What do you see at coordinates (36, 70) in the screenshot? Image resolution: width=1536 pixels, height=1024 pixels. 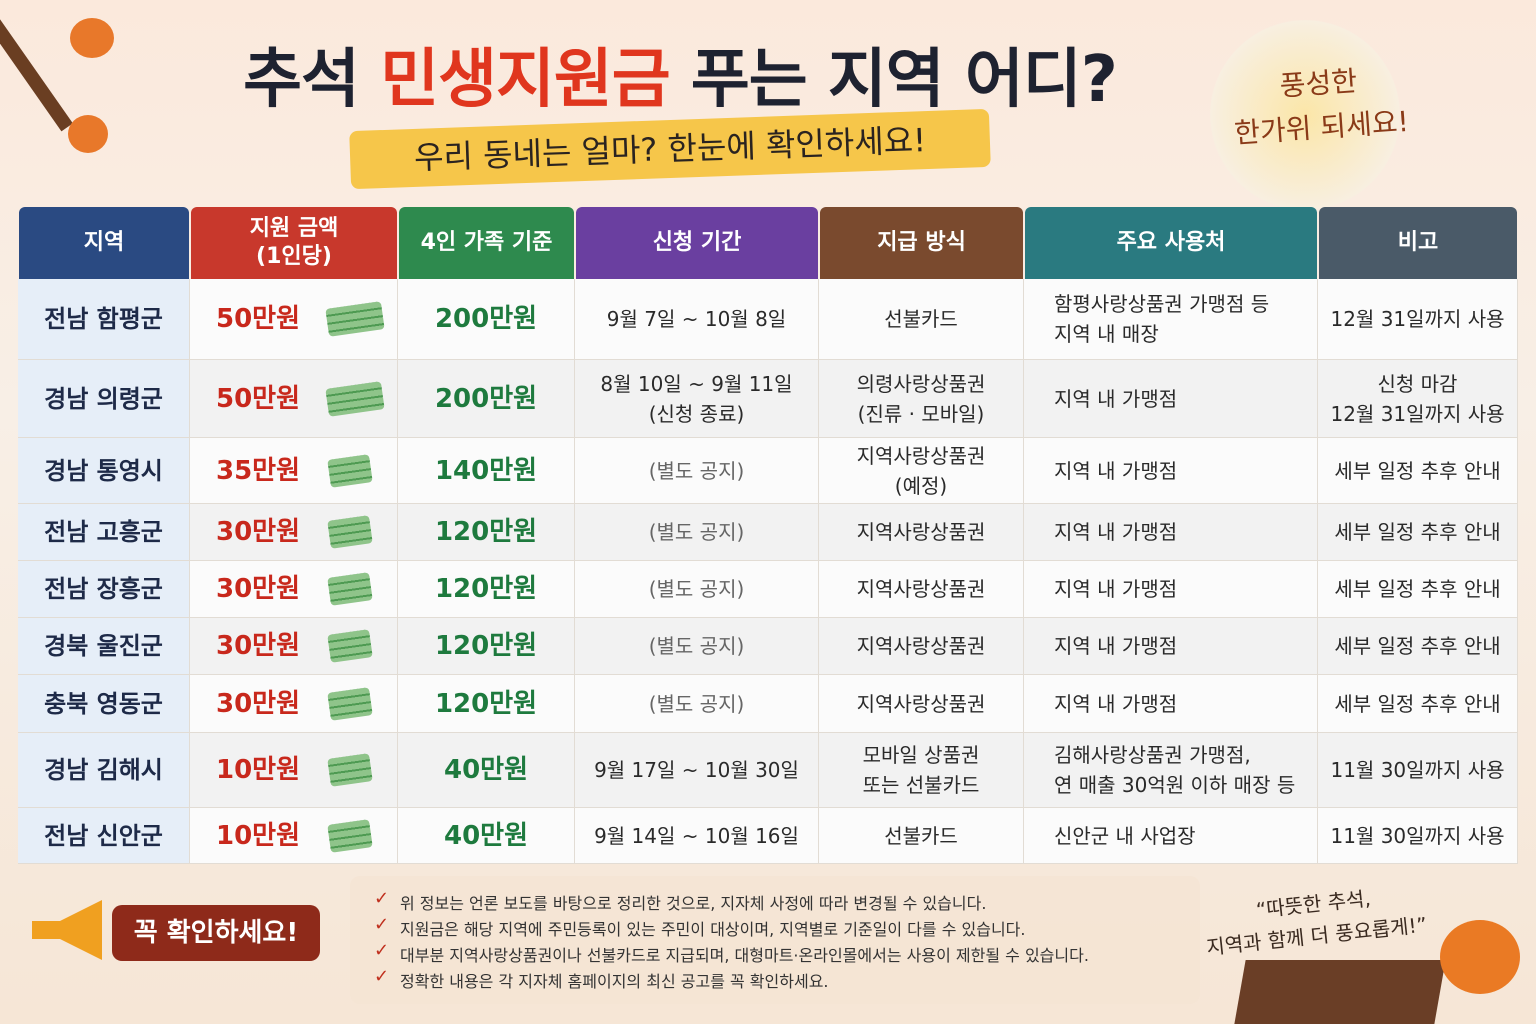 I see `branch` at bounding box center [36, 70].